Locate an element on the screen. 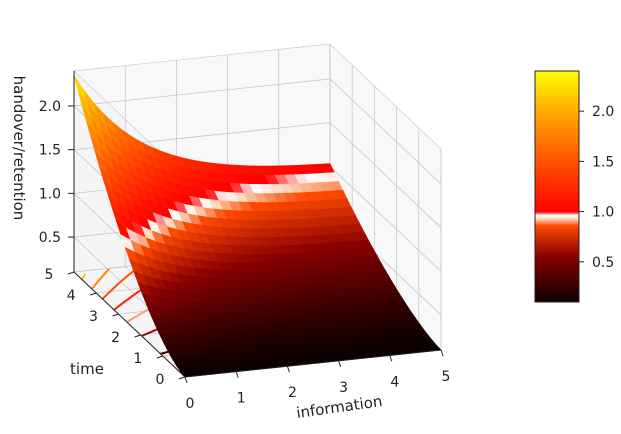 The height and width of the screenshot is (434, 621). y-tick-label: 3 is located at coordinates (93, 317).